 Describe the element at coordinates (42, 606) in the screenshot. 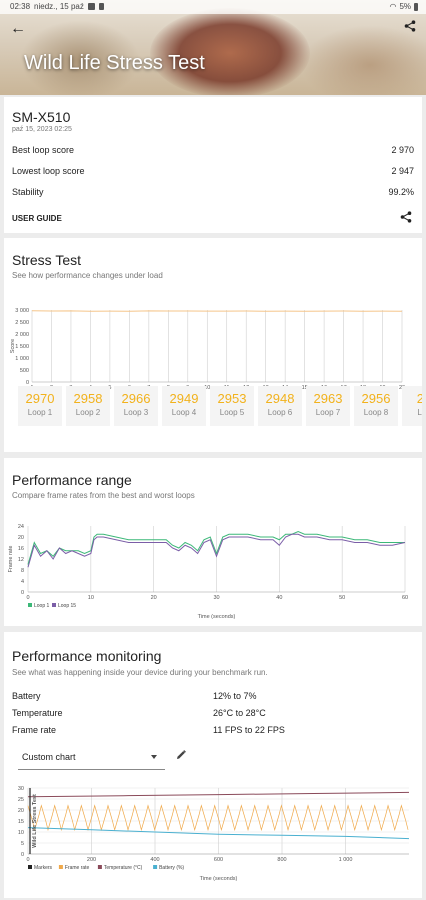

I see `legend-label: Loop 1` at that location.